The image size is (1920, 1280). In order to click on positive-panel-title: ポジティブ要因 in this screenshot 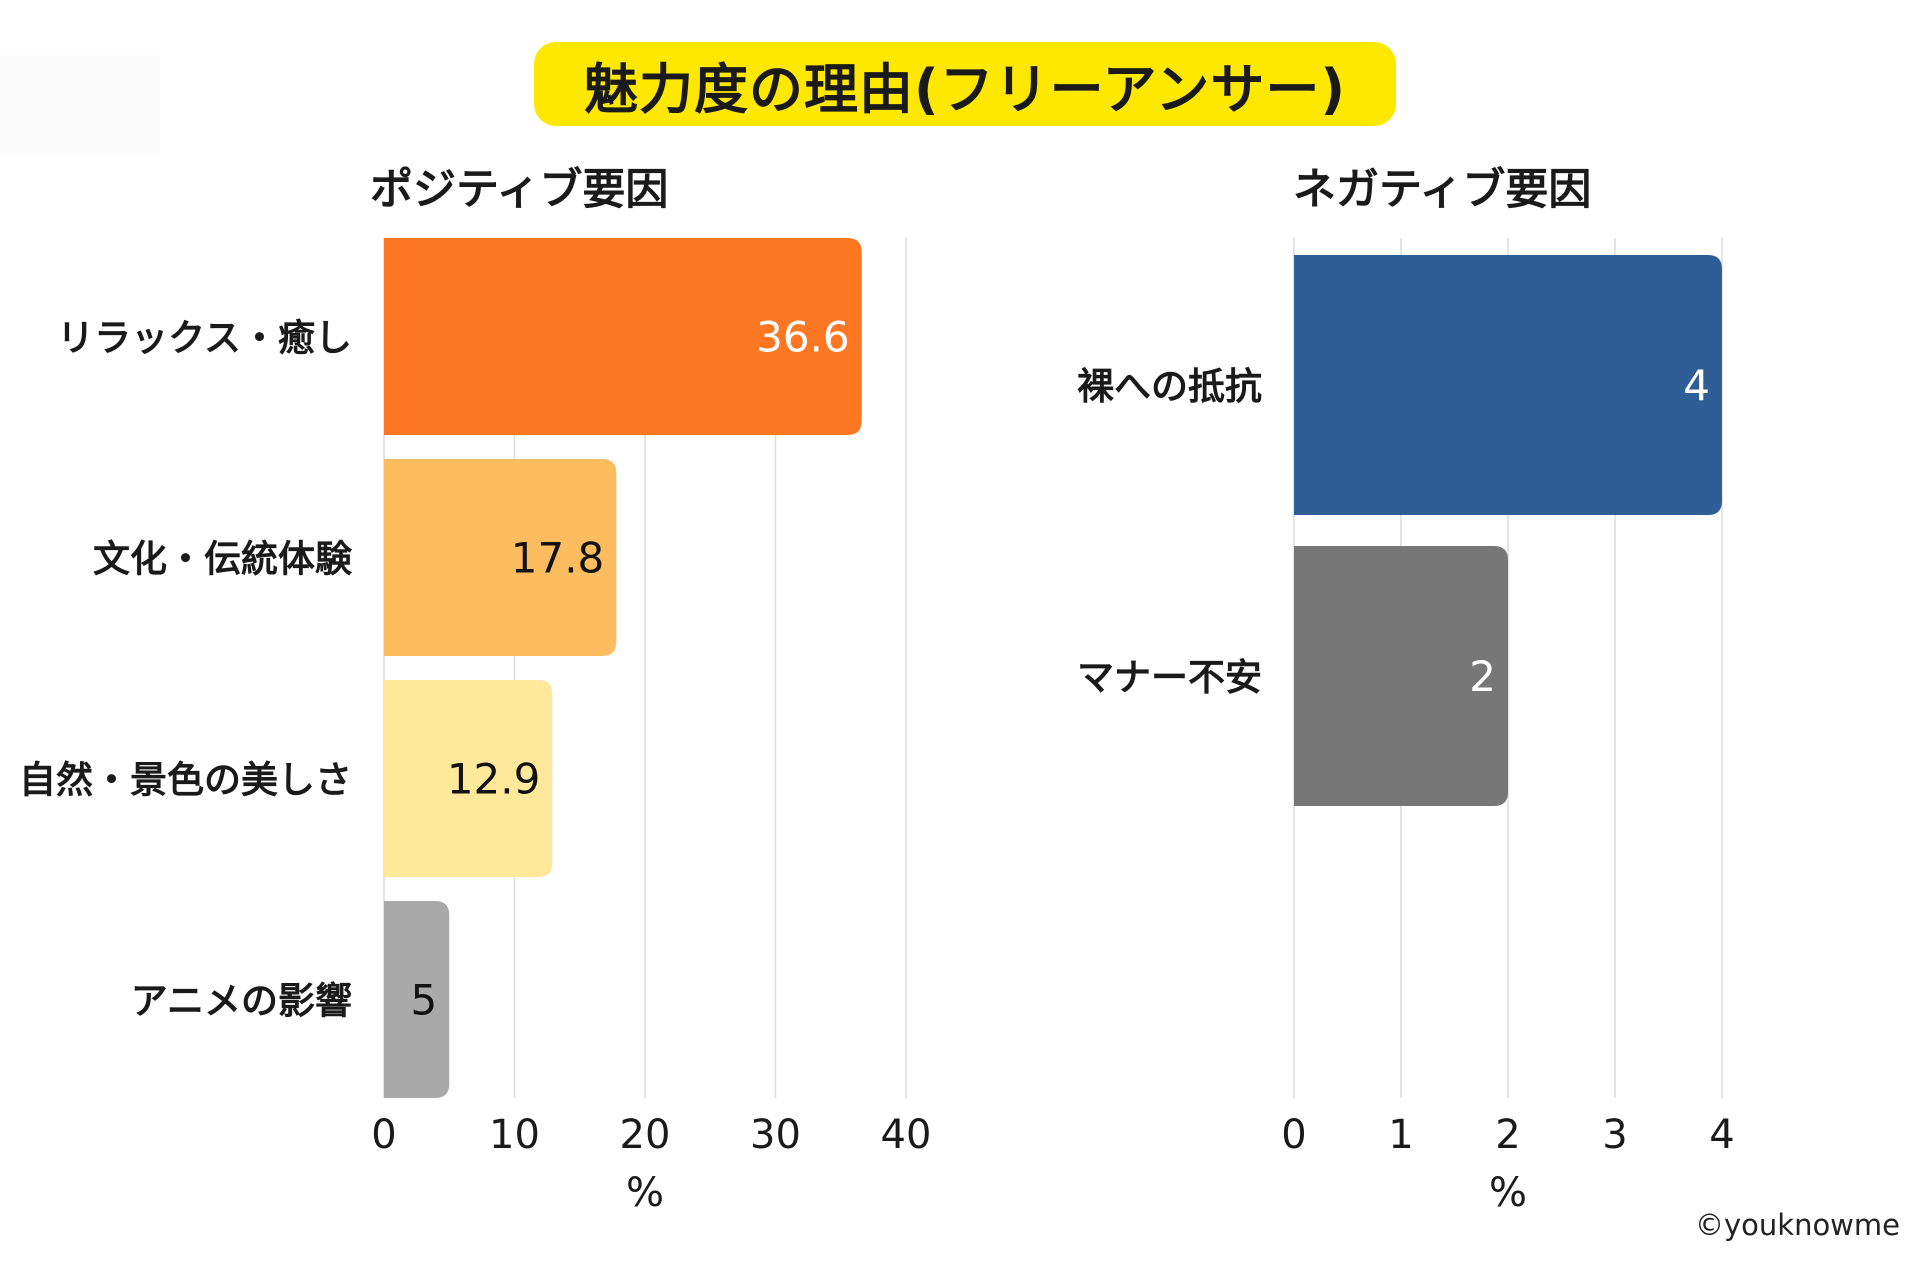, I will do `click(519, 190)`.